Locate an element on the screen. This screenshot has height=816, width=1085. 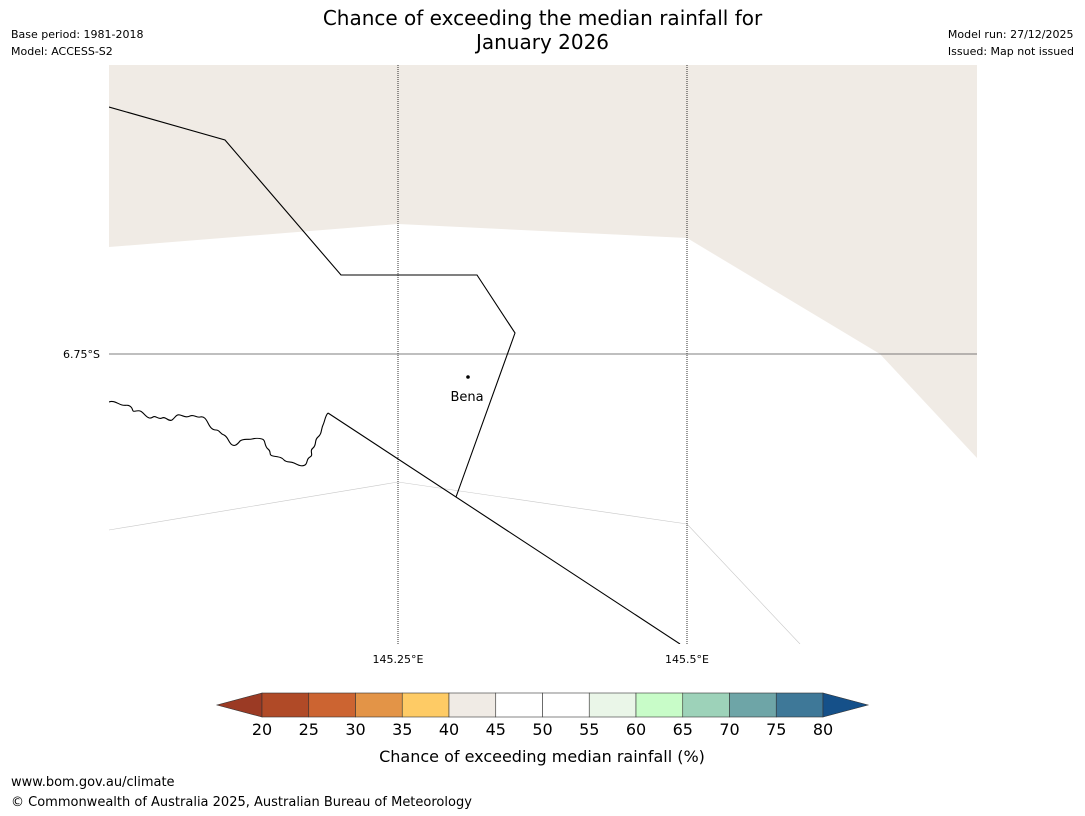
longitude-label-145-5: 145.5°E is located at coordinates (687, 659).